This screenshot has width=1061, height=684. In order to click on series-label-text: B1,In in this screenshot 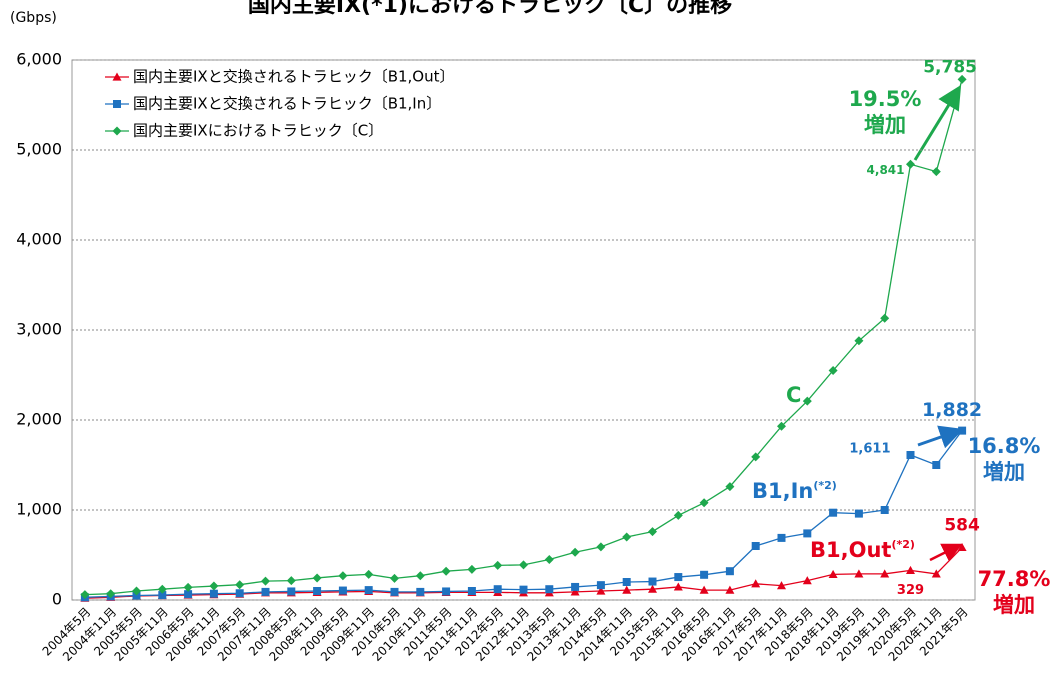, I will do `click(782, 491)`.